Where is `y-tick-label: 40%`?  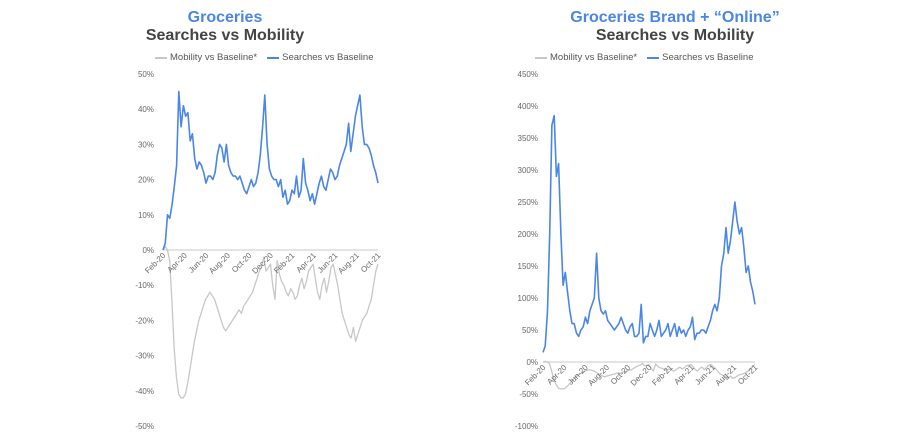
y-tick-label: 40% is located at coordinates (146, 109).